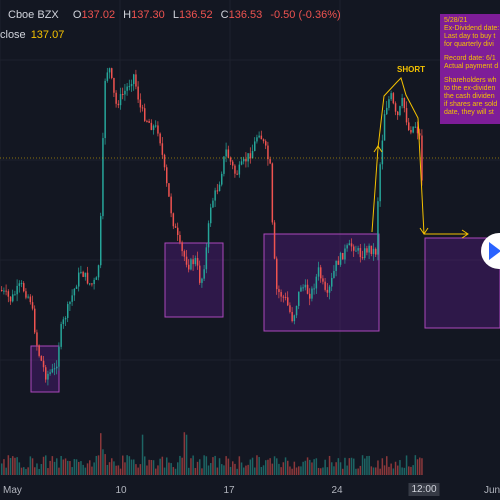  I want to click on note-line: Last day to buy t, so click(470, 36).